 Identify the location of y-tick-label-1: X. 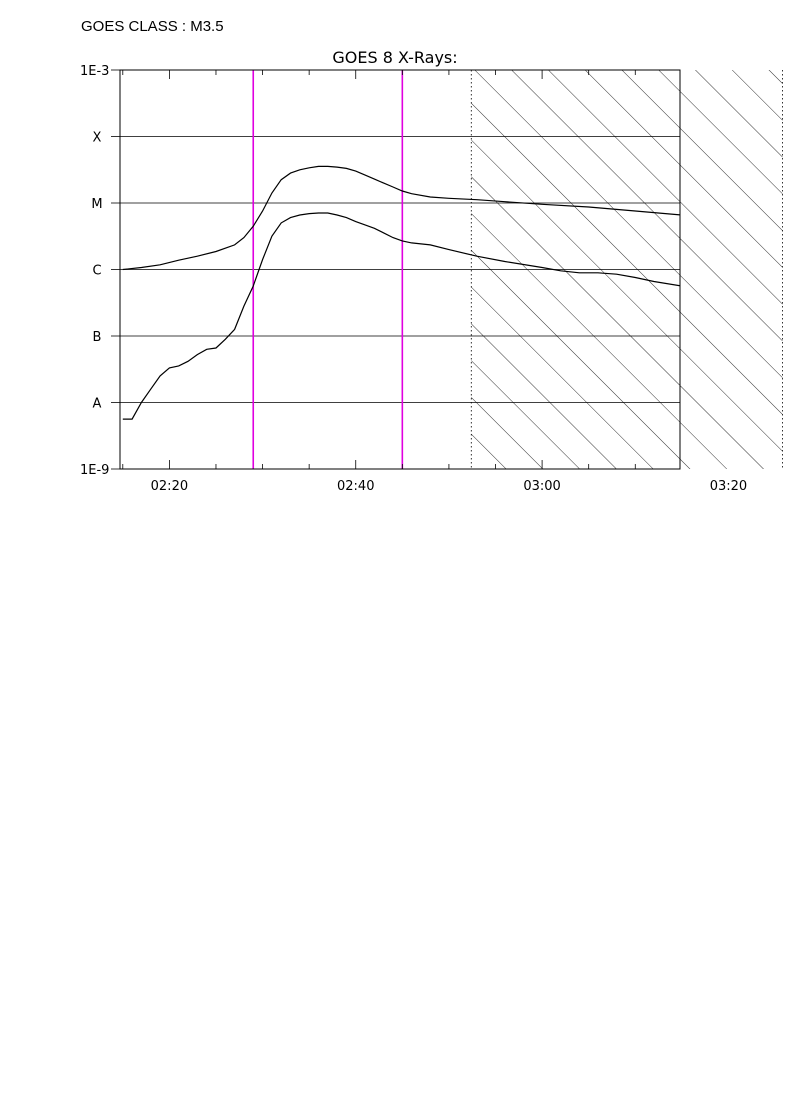
(97, 138).